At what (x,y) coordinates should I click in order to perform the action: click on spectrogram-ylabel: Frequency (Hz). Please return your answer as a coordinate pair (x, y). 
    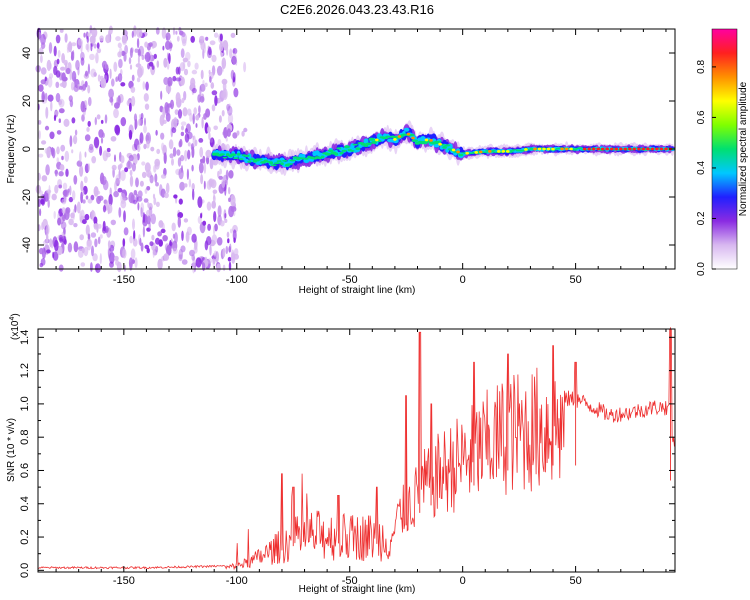
    Looking at the image, I should click on (11, 149).